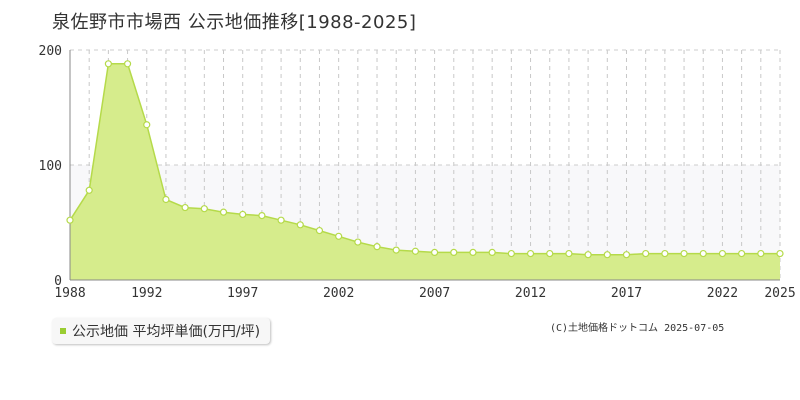 The image size is (800, 400). Describe the element at coordinates (626, 293) in the screenshot. I see `x-tick-label: 2017` at that location.